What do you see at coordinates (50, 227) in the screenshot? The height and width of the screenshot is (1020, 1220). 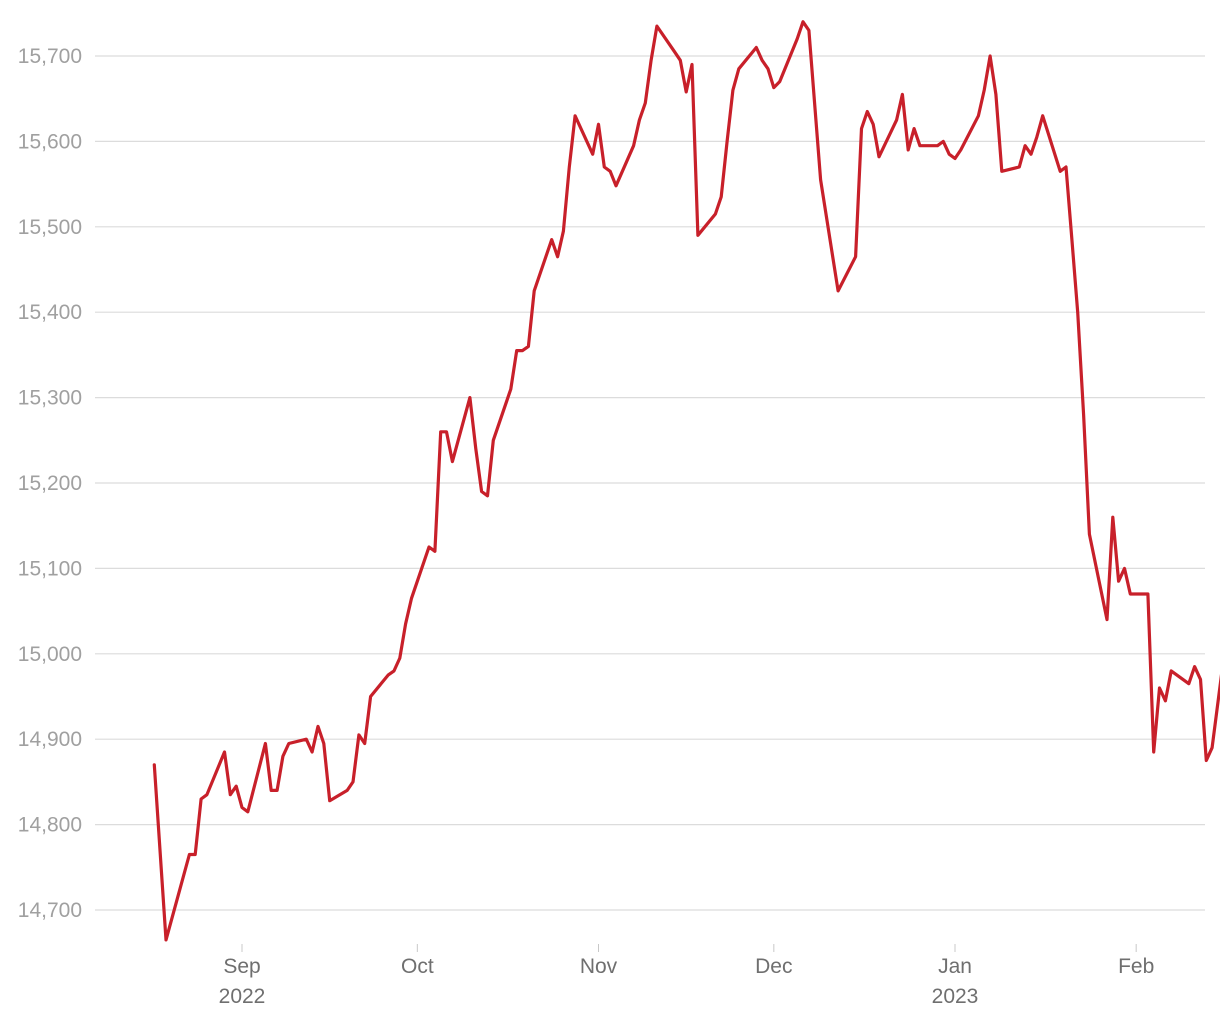 I see `y-tick-label: 15,500` at bounding box center [50, 227].